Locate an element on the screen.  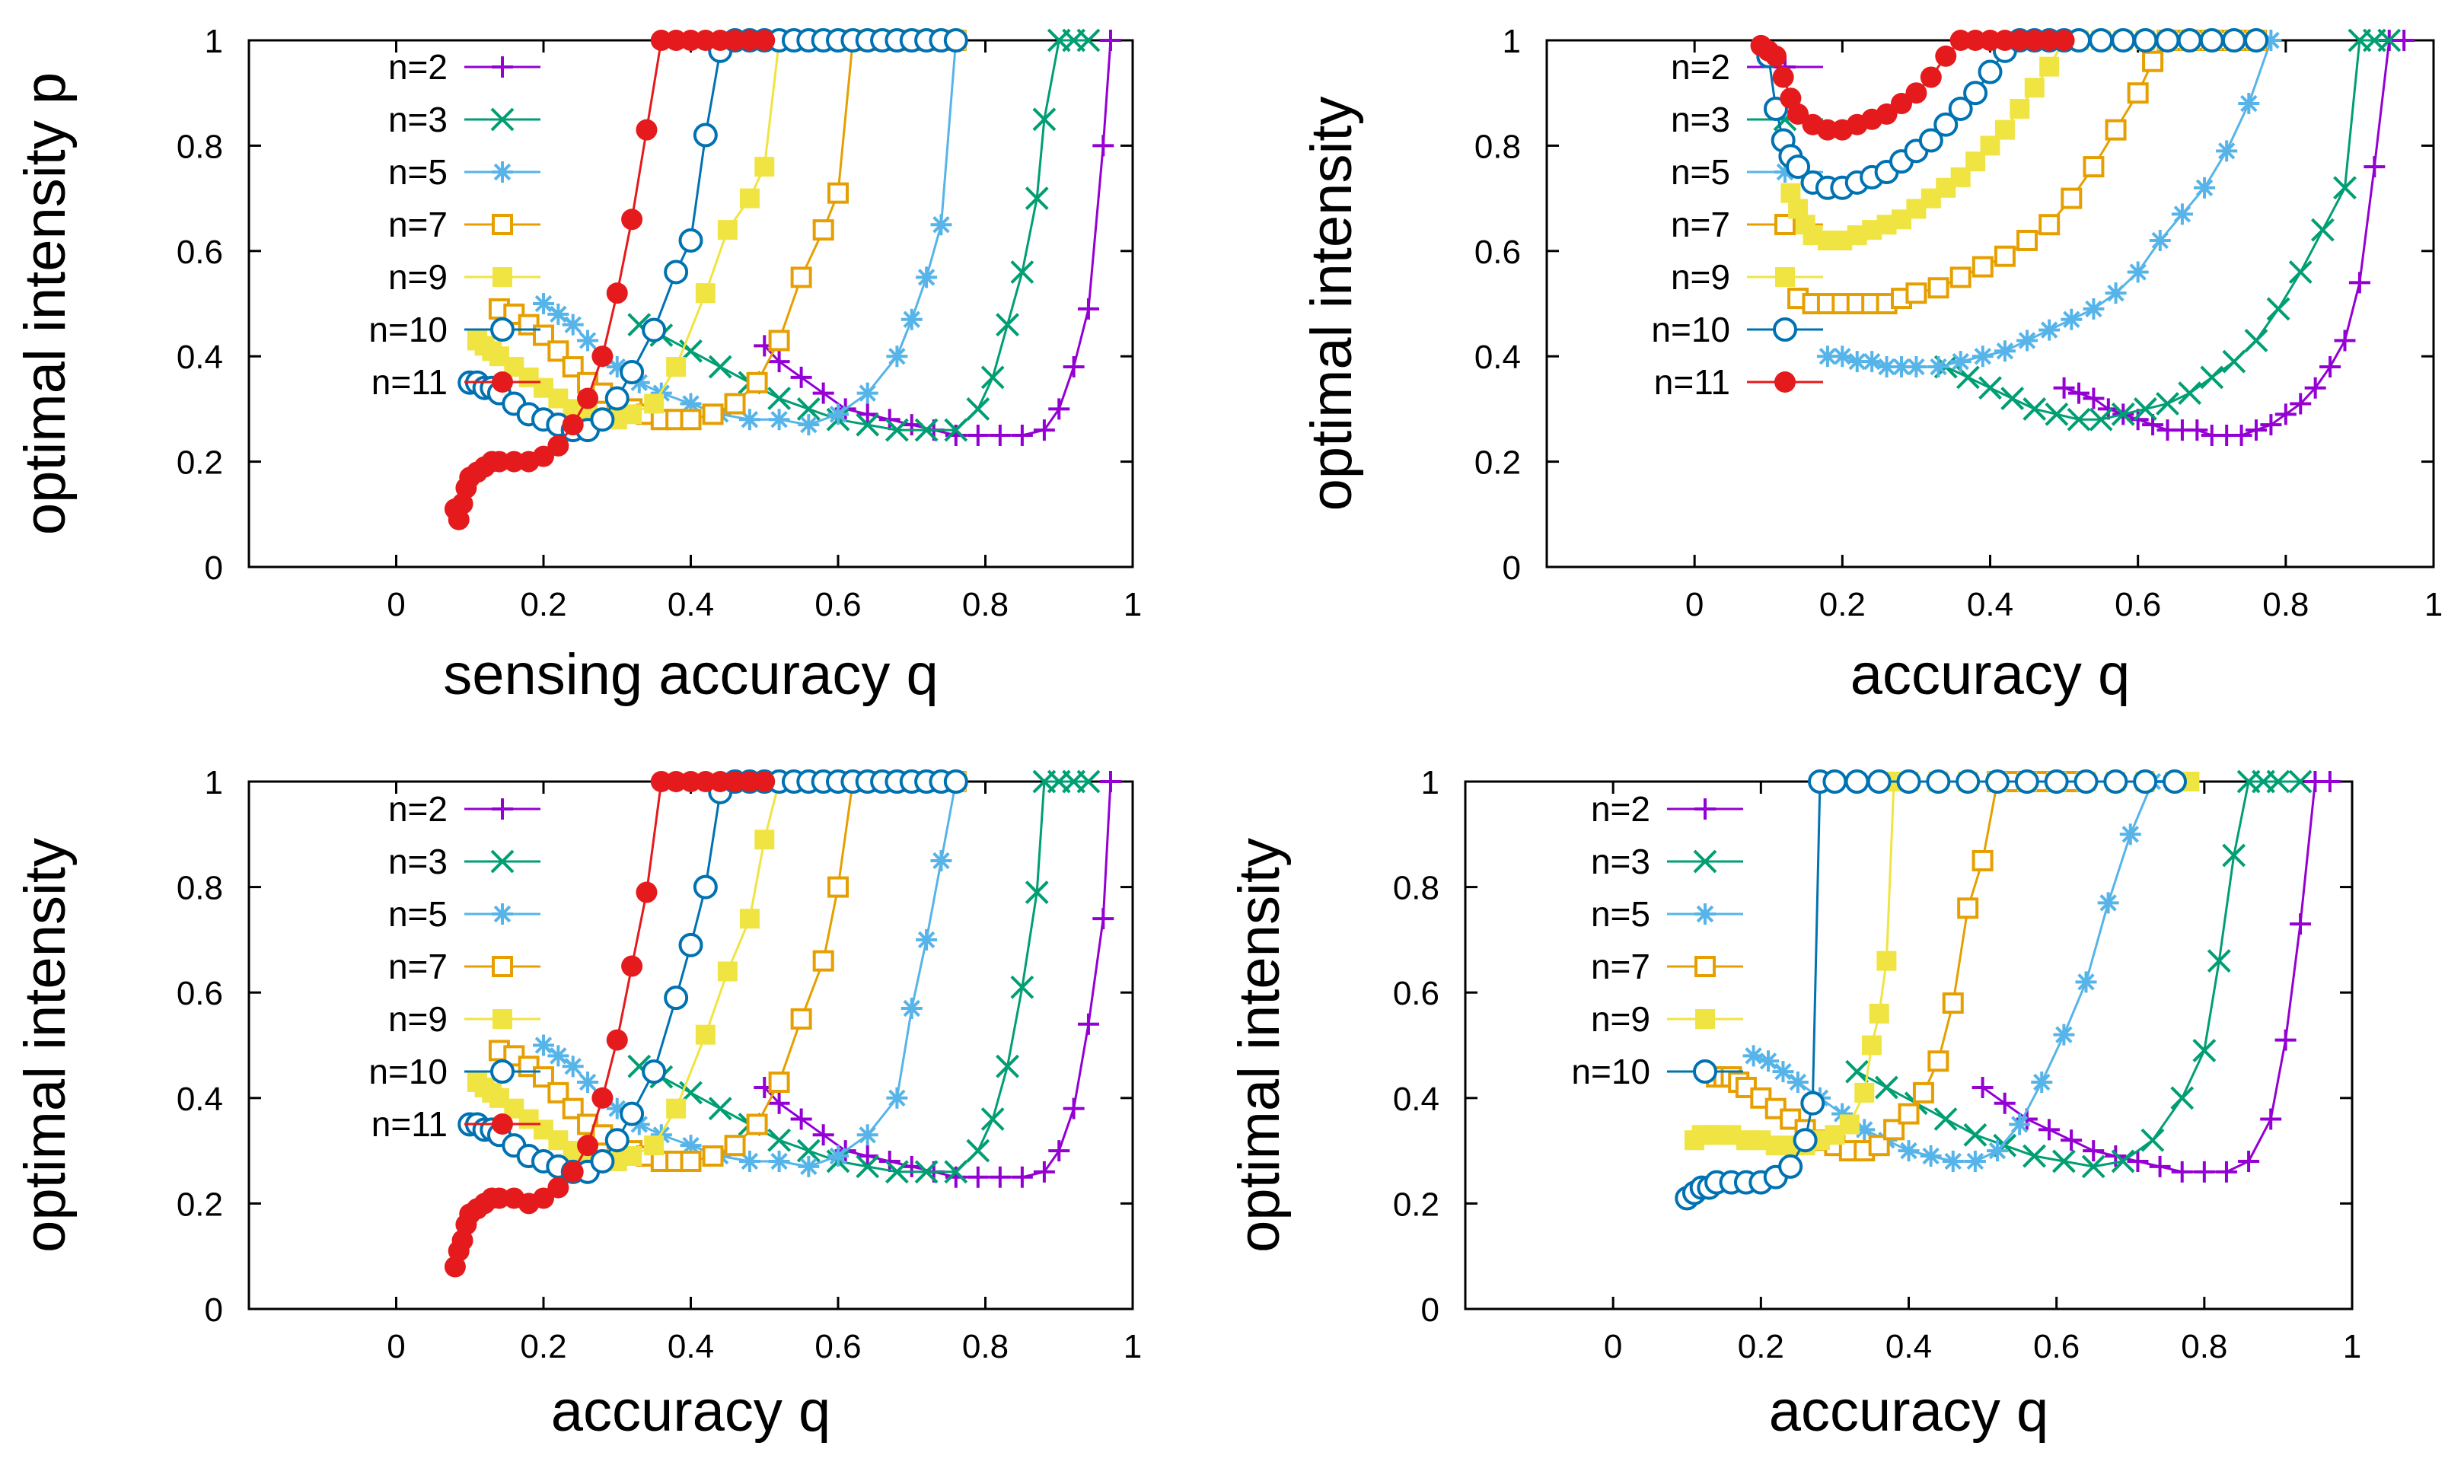
plot-frame is located at coordinates (690, 303).